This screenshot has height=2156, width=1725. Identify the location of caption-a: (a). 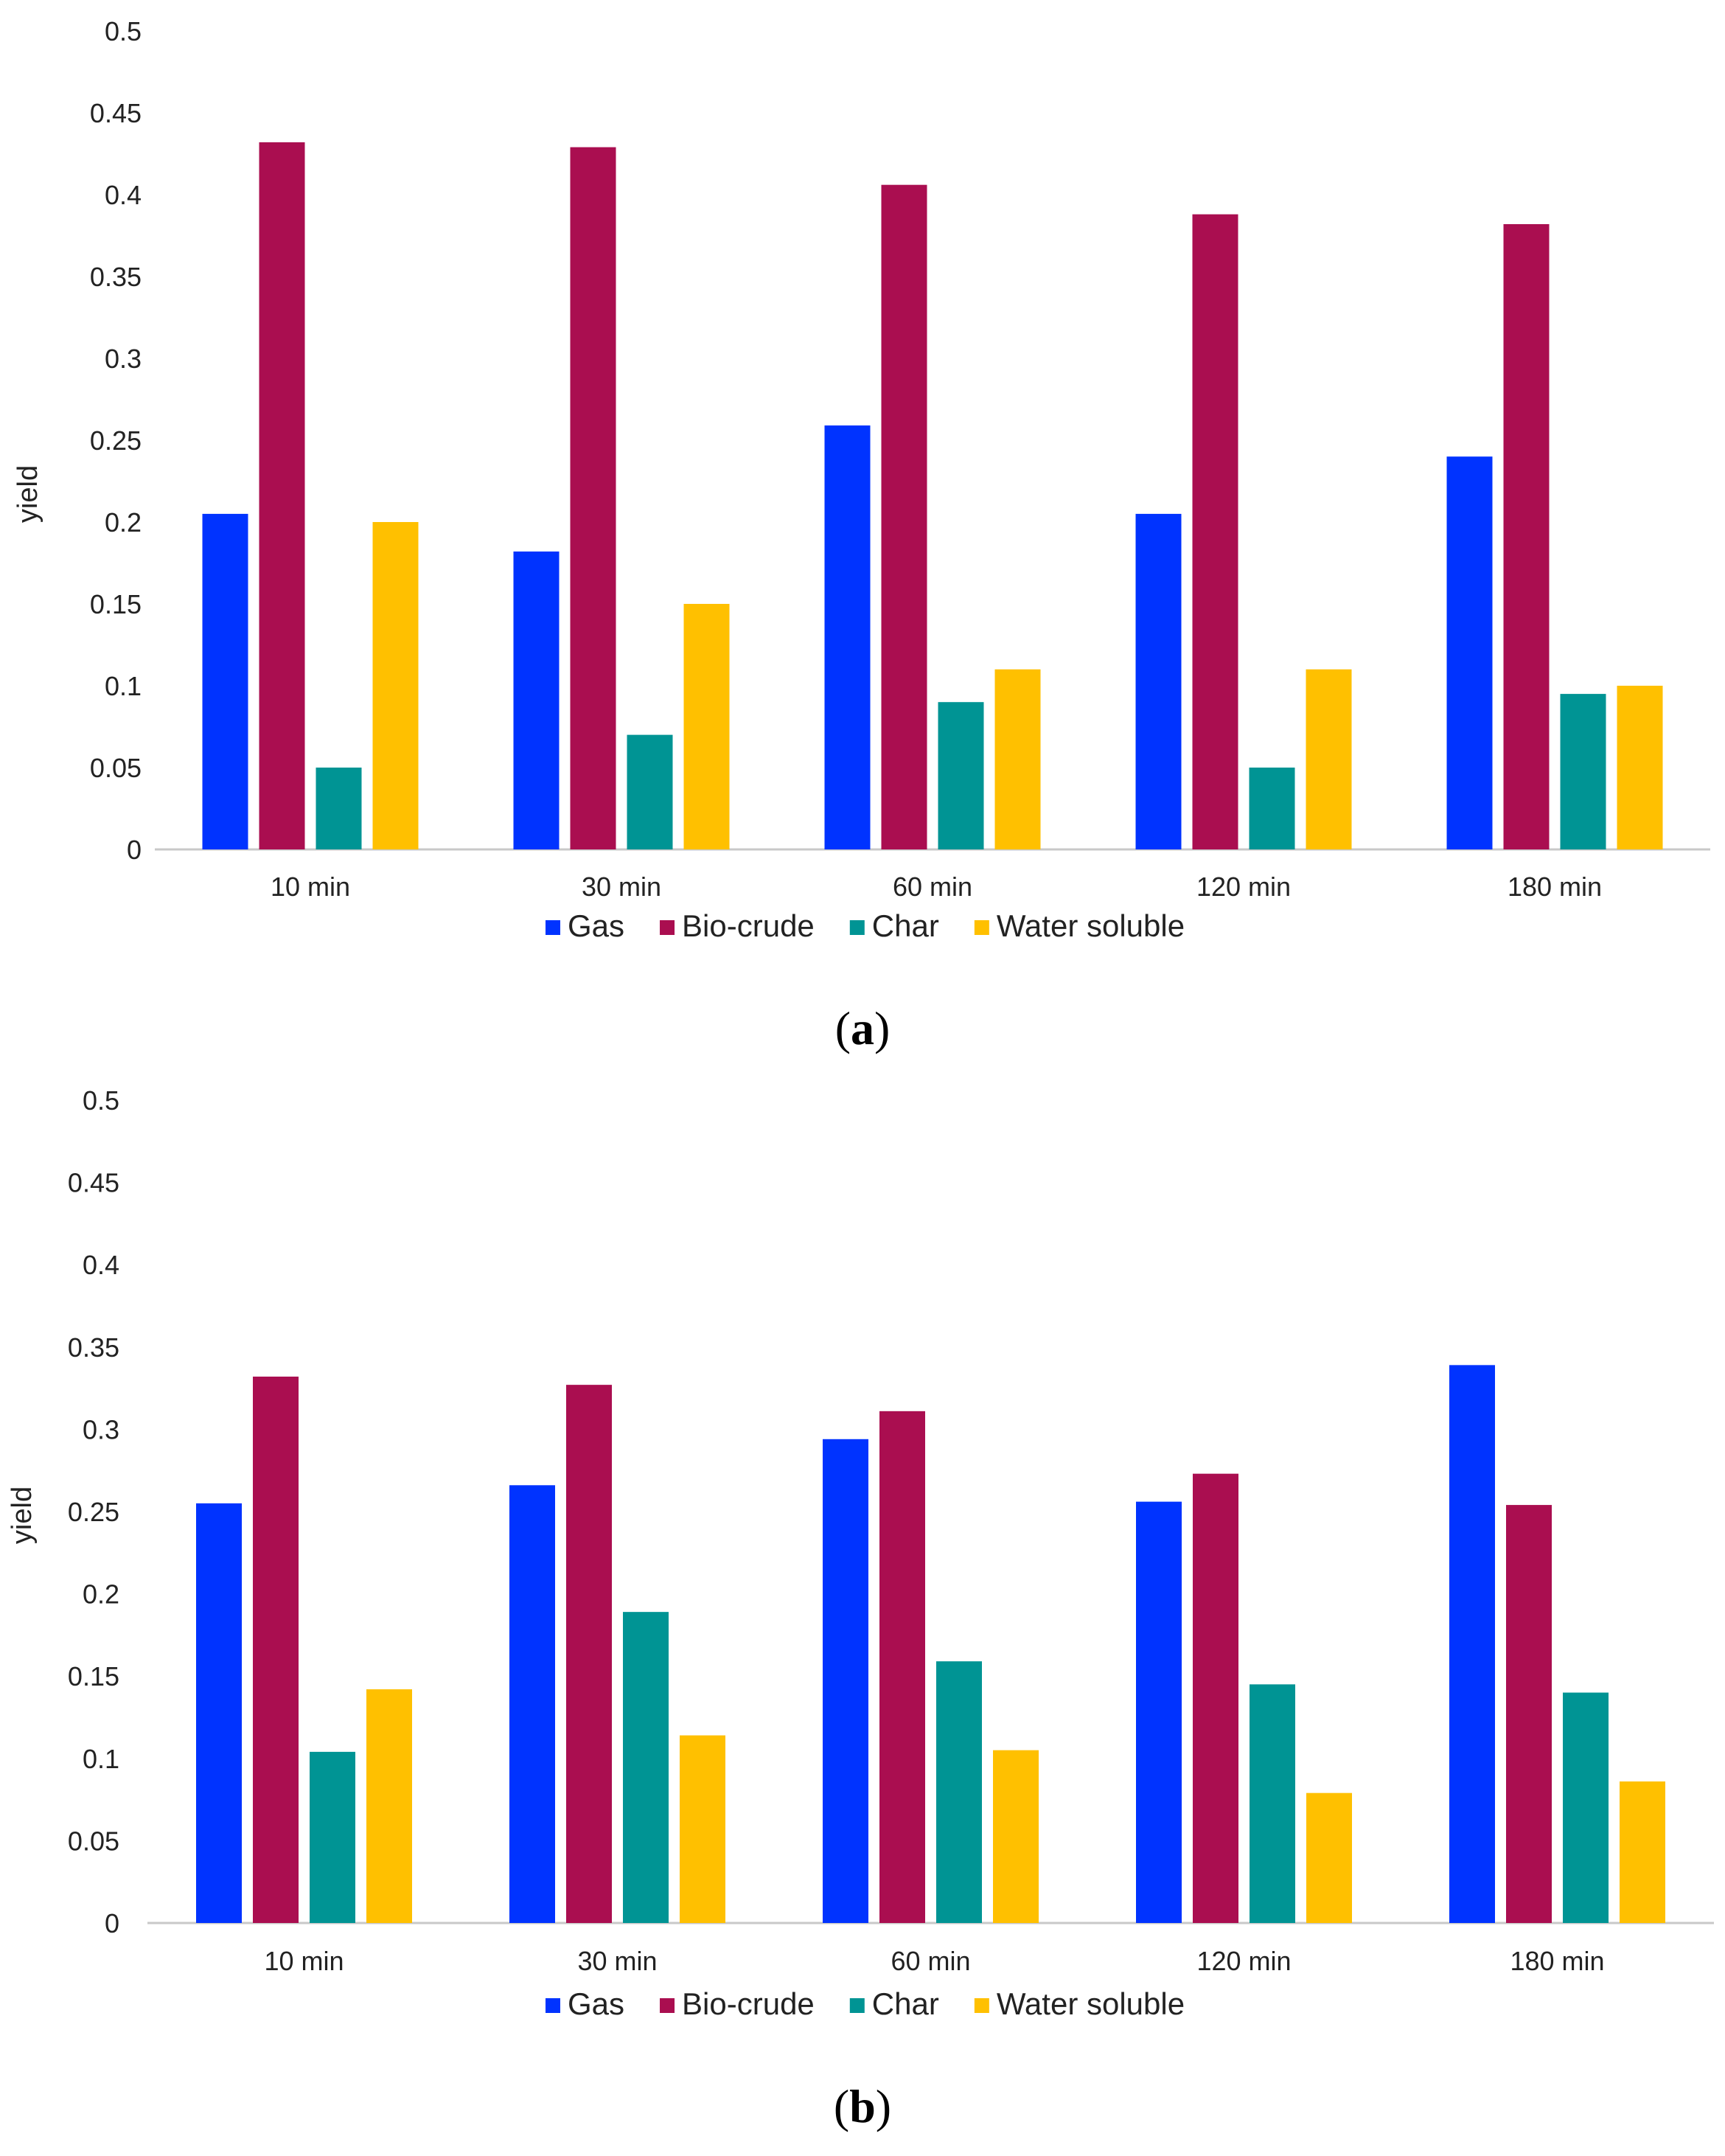
(862, 1028).